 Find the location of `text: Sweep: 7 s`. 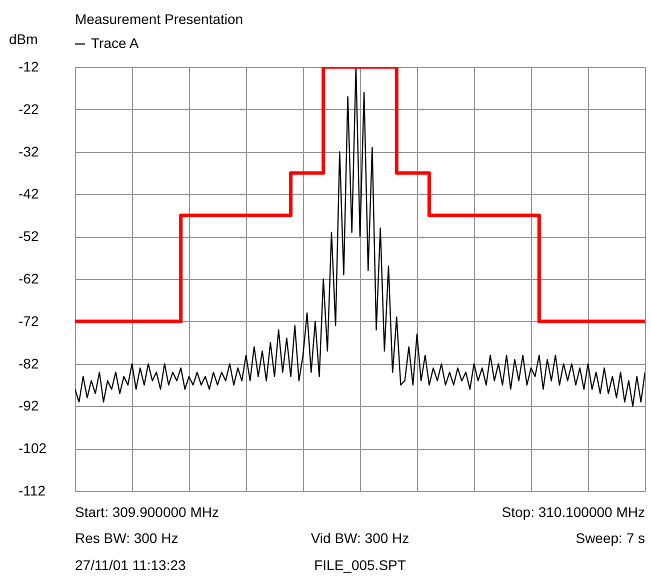

text: Sweep: 7 s is located at coordinates (610, 538).